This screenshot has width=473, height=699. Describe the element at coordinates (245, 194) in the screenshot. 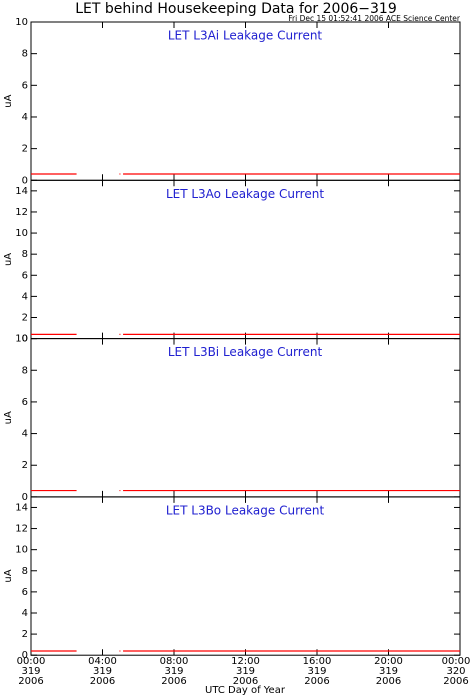

I see `panel-title: LET L3Ao Leakage Current` at that location.